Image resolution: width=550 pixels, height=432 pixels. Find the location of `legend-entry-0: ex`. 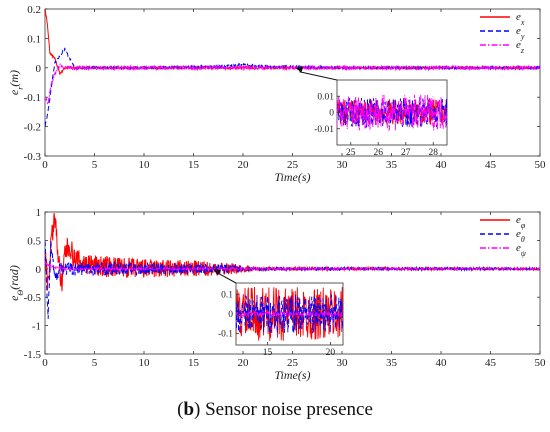

legend-entry-0: ex is located at coordinates (520, 19).